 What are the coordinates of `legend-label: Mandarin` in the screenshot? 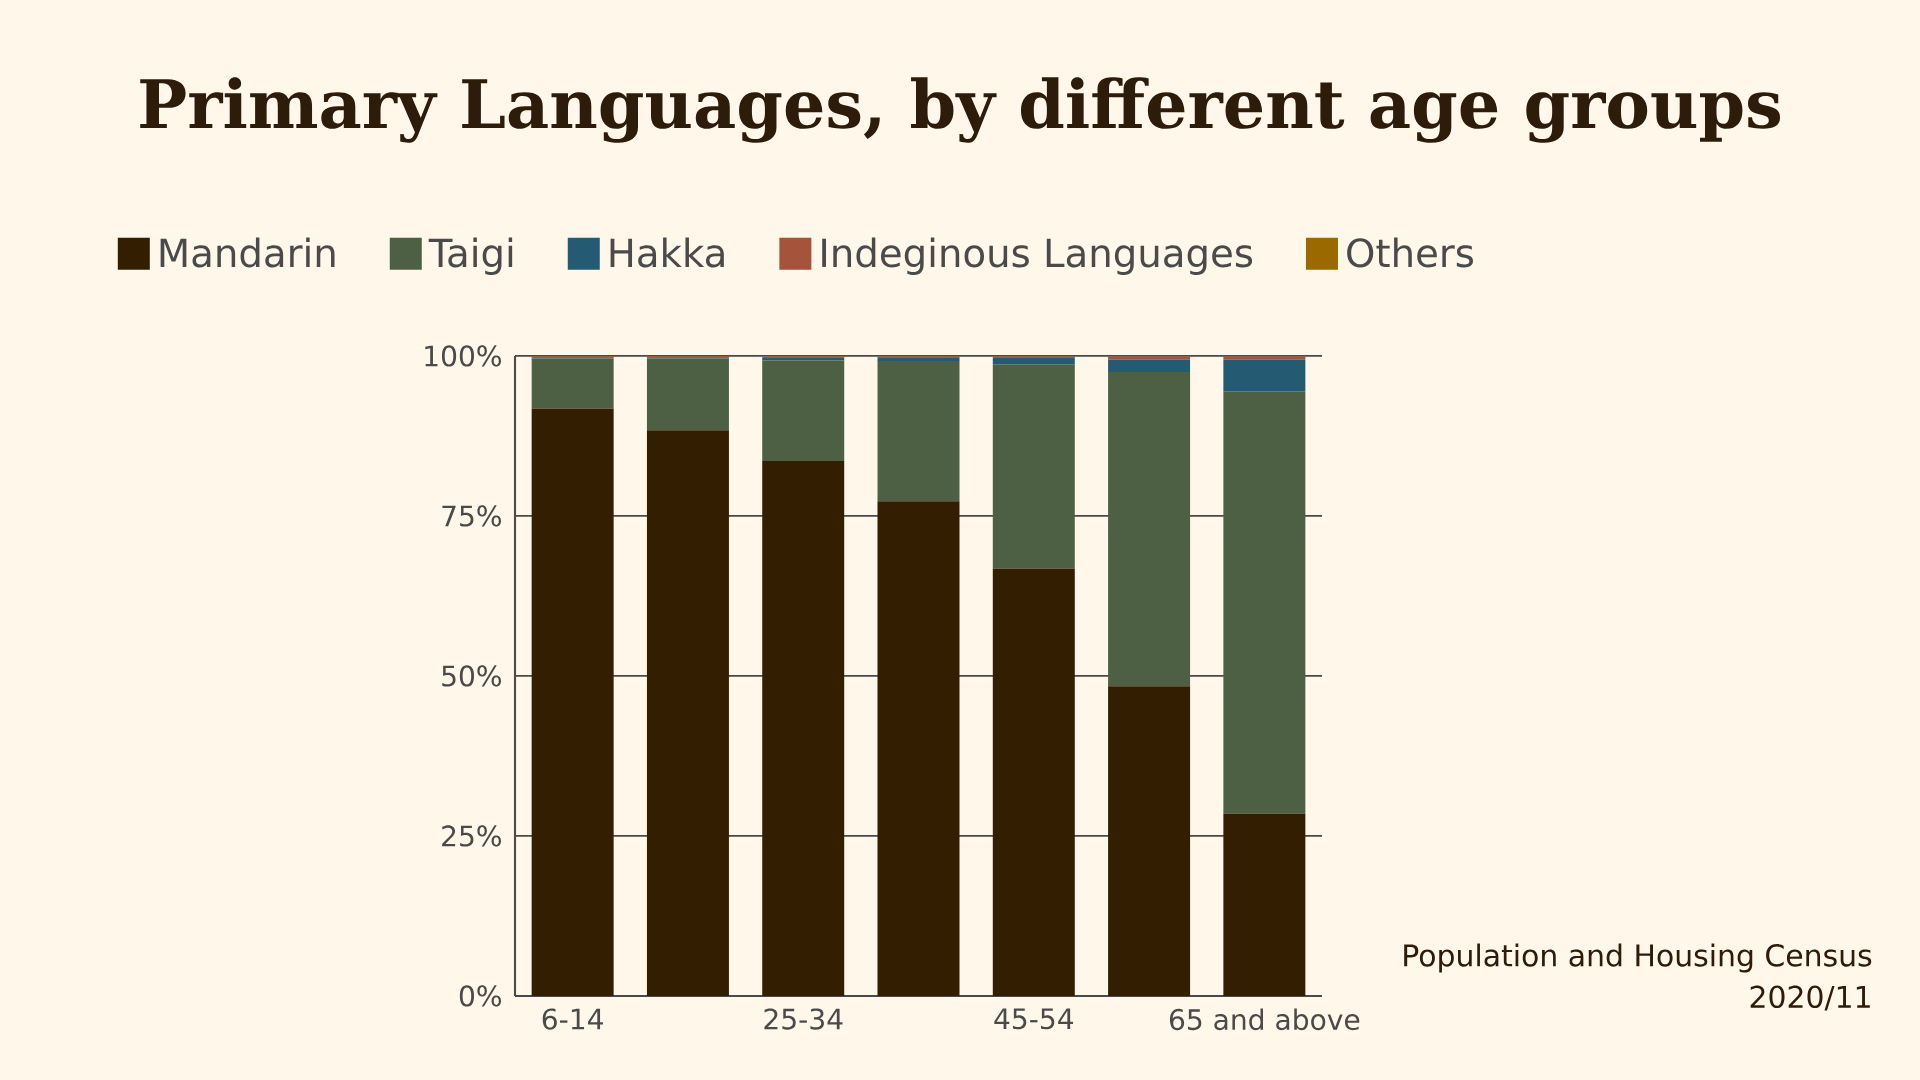 It's located at (247, 252).